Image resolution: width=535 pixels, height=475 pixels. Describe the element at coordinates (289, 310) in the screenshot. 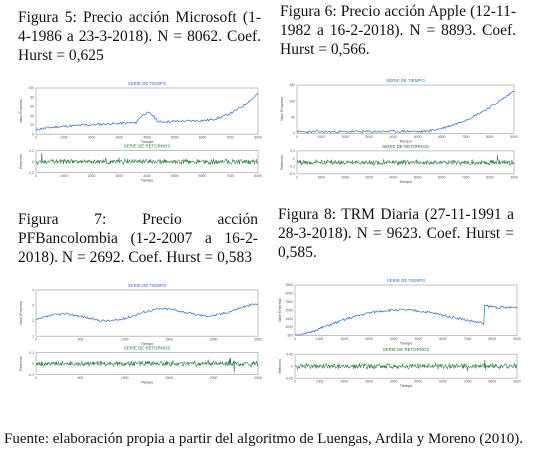

I see `price-y-tick-label: 2000` at that location.